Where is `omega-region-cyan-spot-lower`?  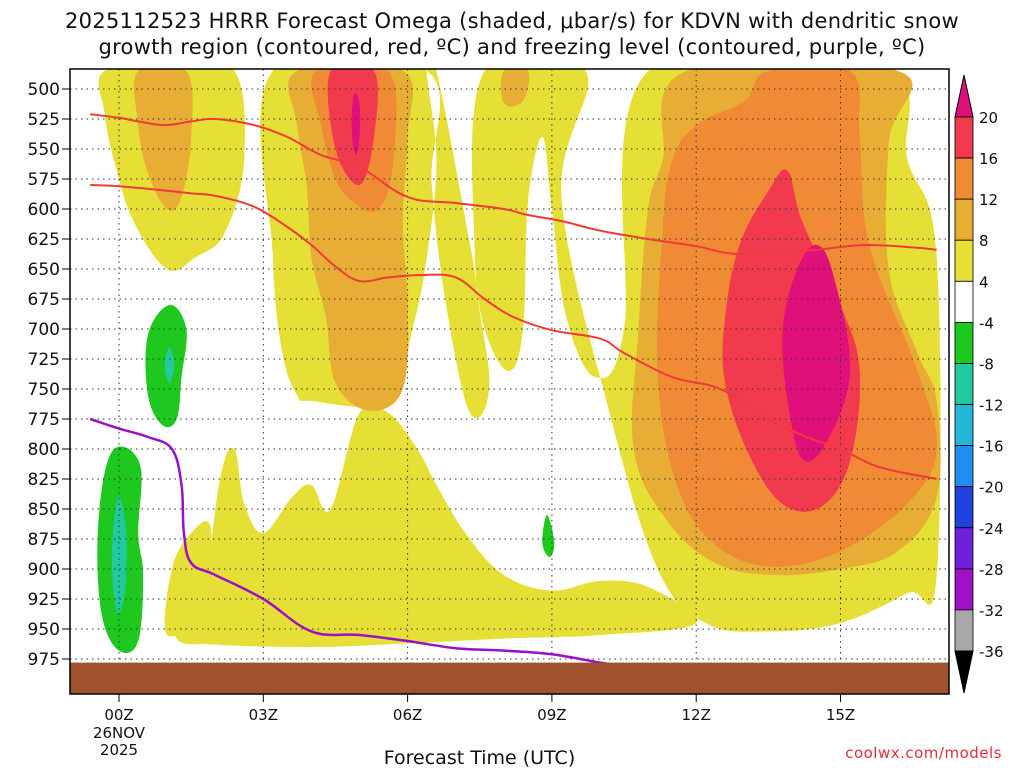 omega-region-cyan-spot-lower is located at coordinates (119, 554).